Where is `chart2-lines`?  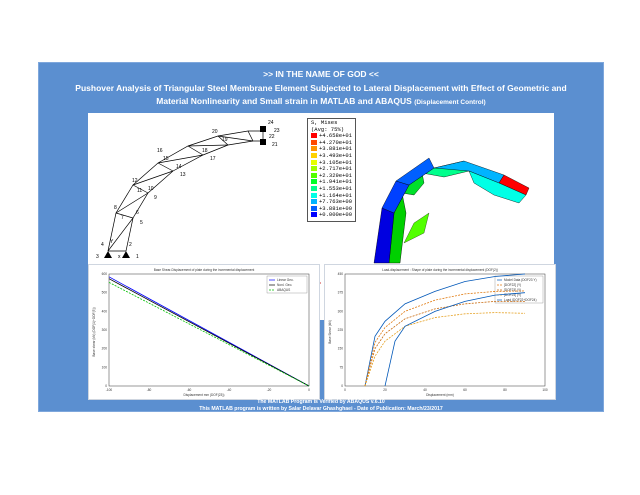 chart2-lines is located at coordinates (445, 330).